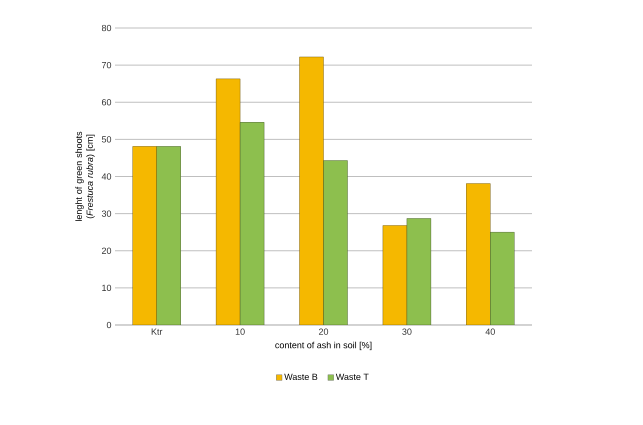 This screenshot has height=425, width=643. I want to click on x-axis-title: content of ash in soil [%], so click(323, 346).